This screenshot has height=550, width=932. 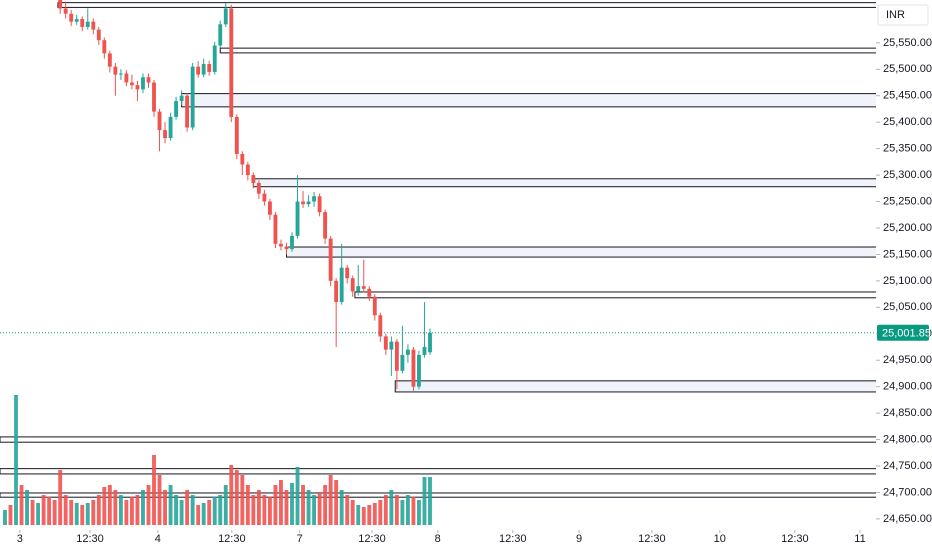 I want to click on y-tick-label: 24,650.00, so click(x=907, y=519).